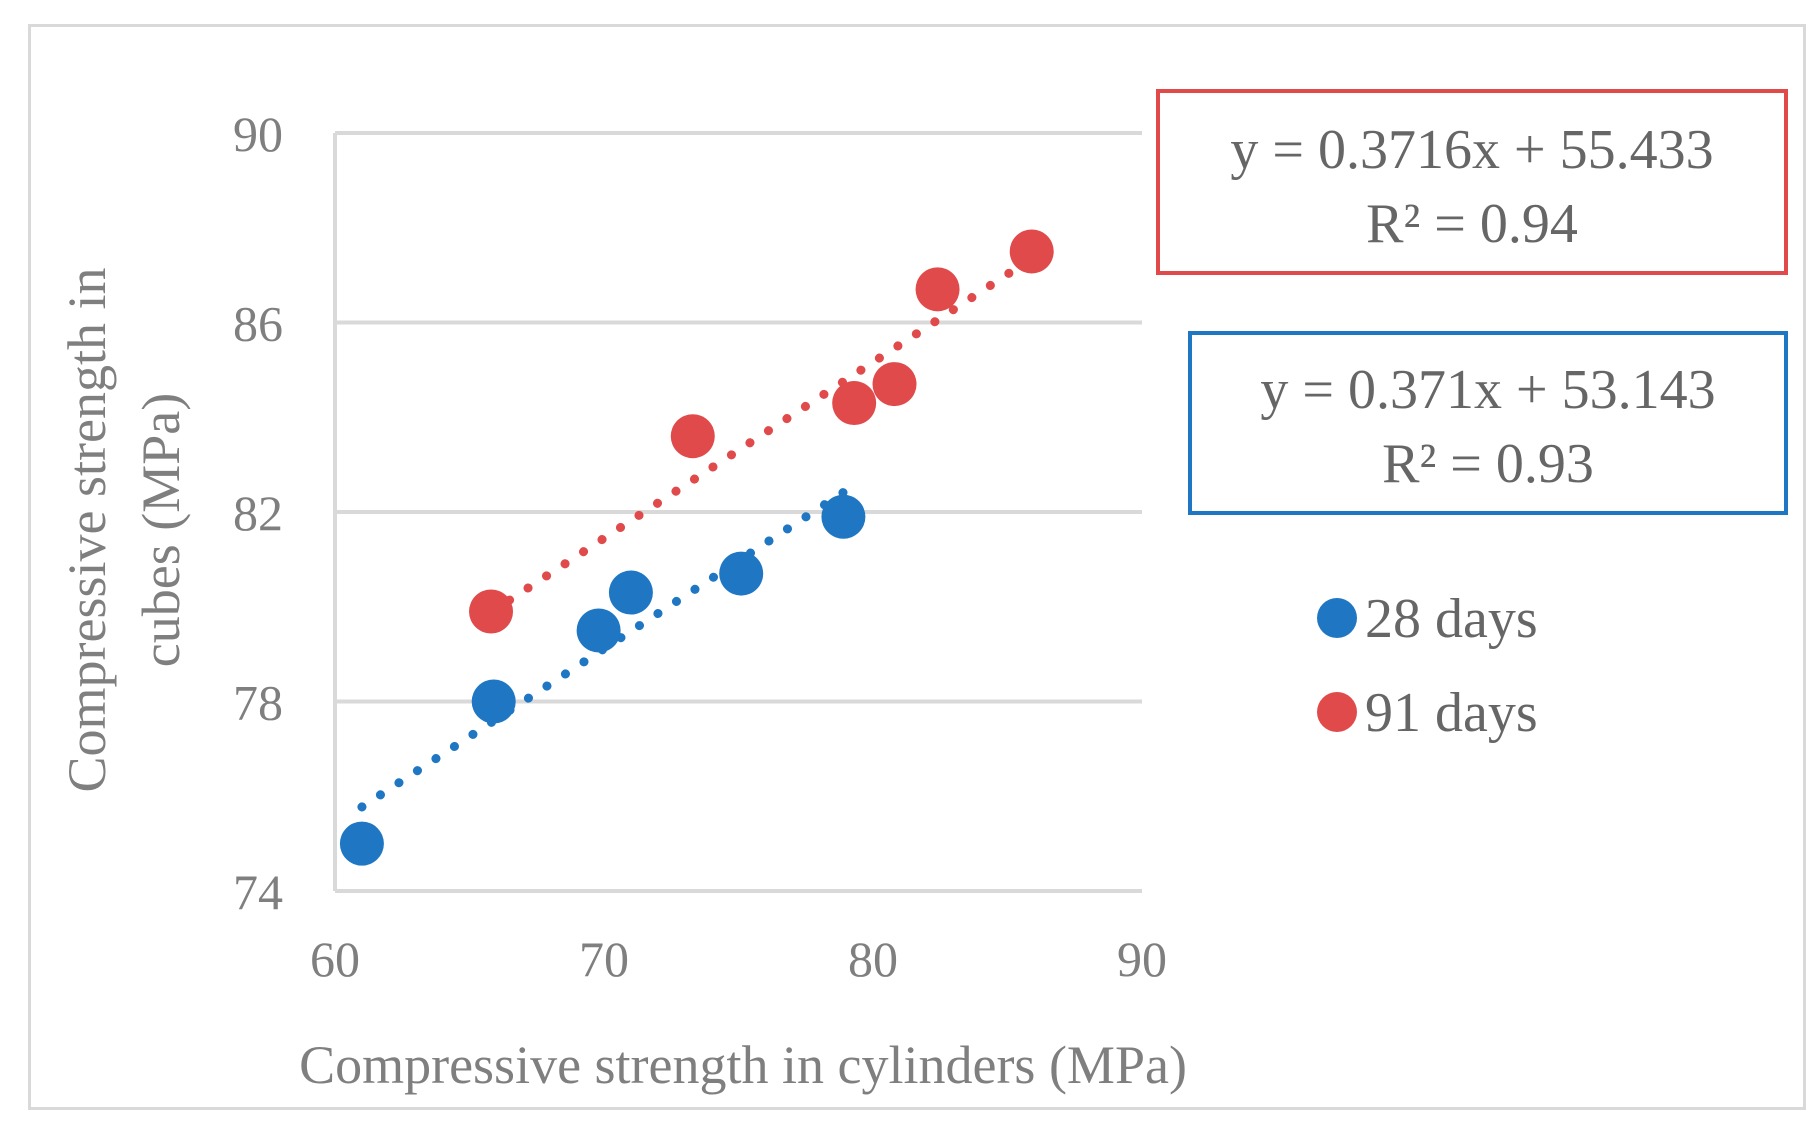  What do you see at coordinates (258, 703) in the screenshot?
I see `y-tick-label-78: 78` at bounding box center [258, 703].